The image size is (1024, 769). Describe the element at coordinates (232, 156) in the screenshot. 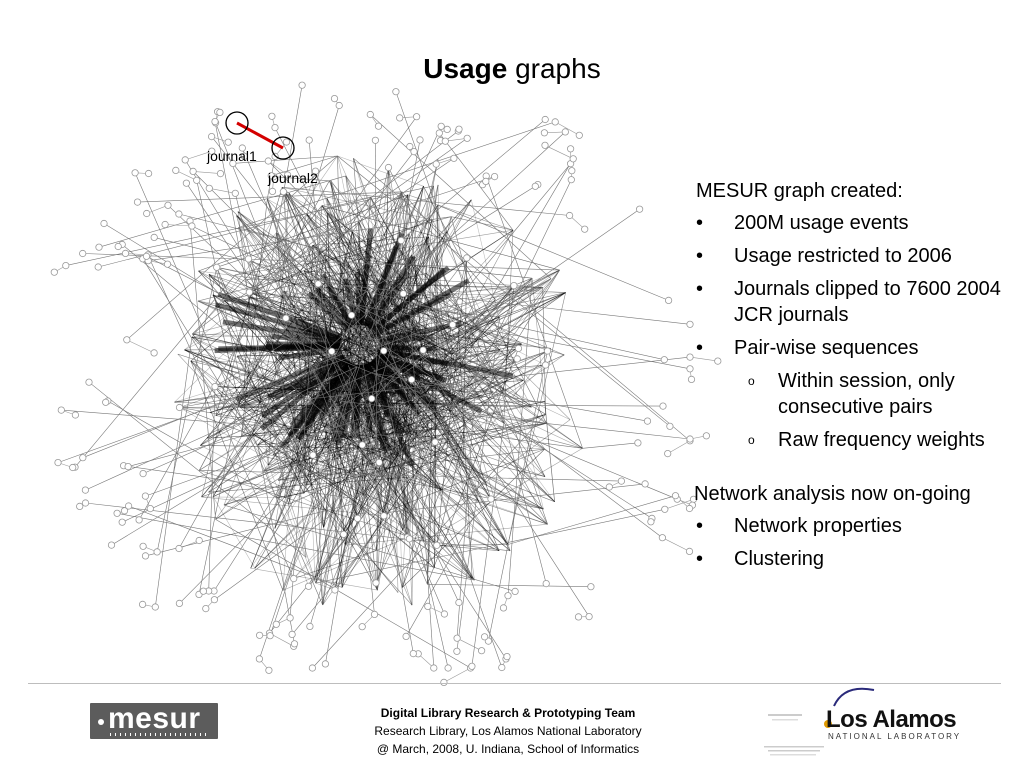

I see `journal1-label: journal1` at that location.